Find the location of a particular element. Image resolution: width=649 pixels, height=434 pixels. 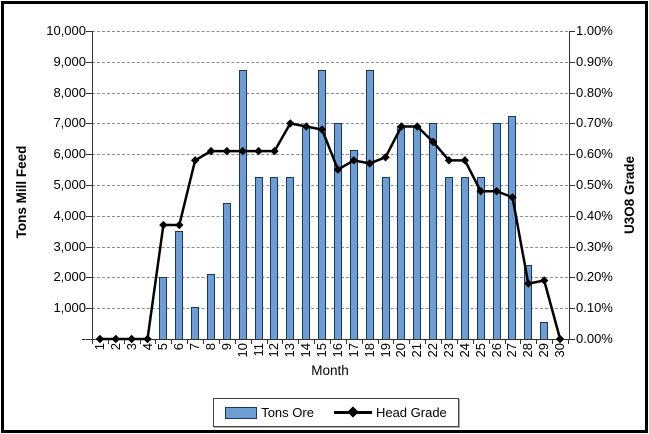

legend-label-head-grade: Head Grade is located at coordinates (411, 412).